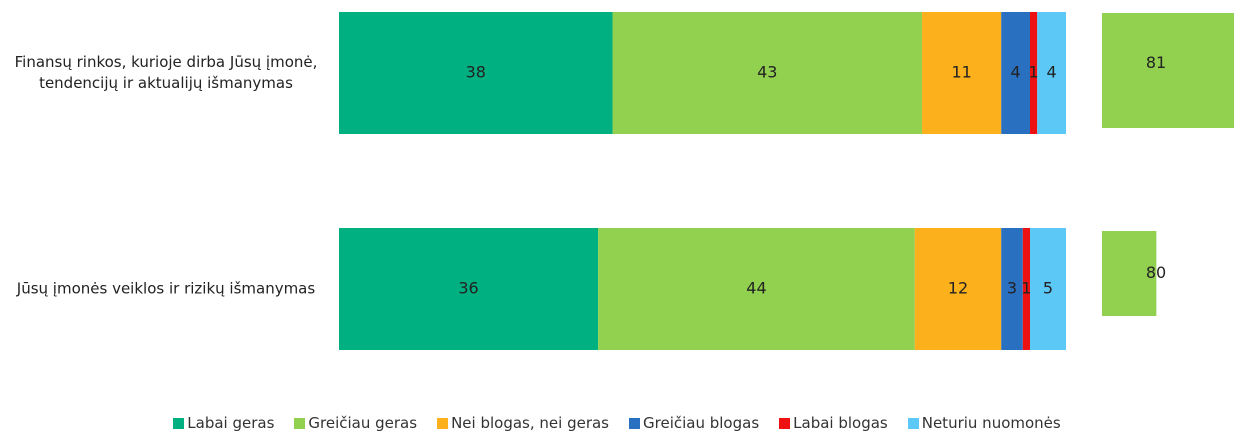 The height and width of the screenshot is (434, 1234). Describe the element at coordinates (231, 423) in the screenshot. I see `legend-label: Labai geras` at that location.